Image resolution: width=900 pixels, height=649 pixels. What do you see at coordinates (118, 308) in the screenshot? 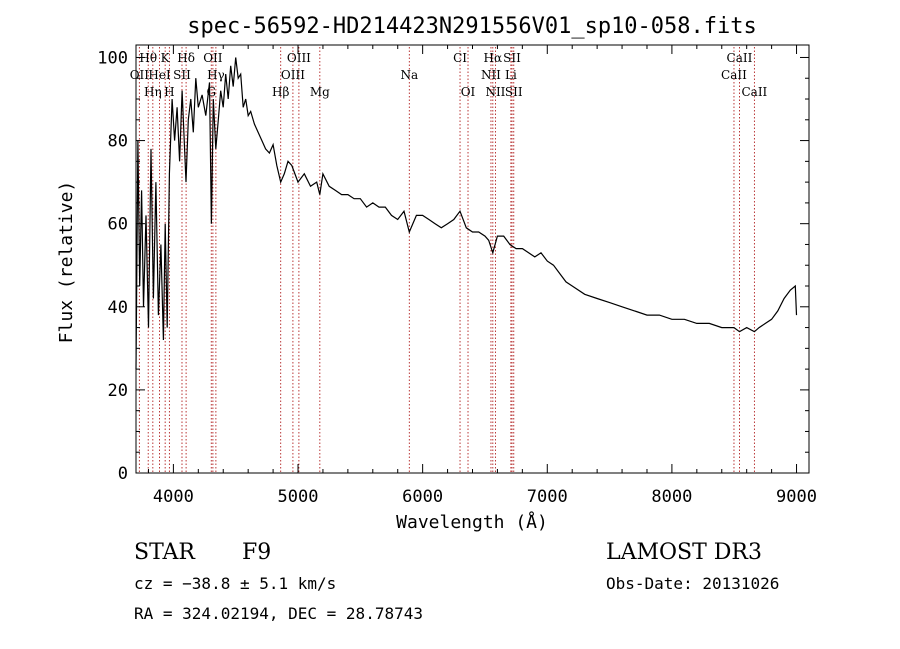
I see `y-tick-label: 40` at bounding box center [118, 308].